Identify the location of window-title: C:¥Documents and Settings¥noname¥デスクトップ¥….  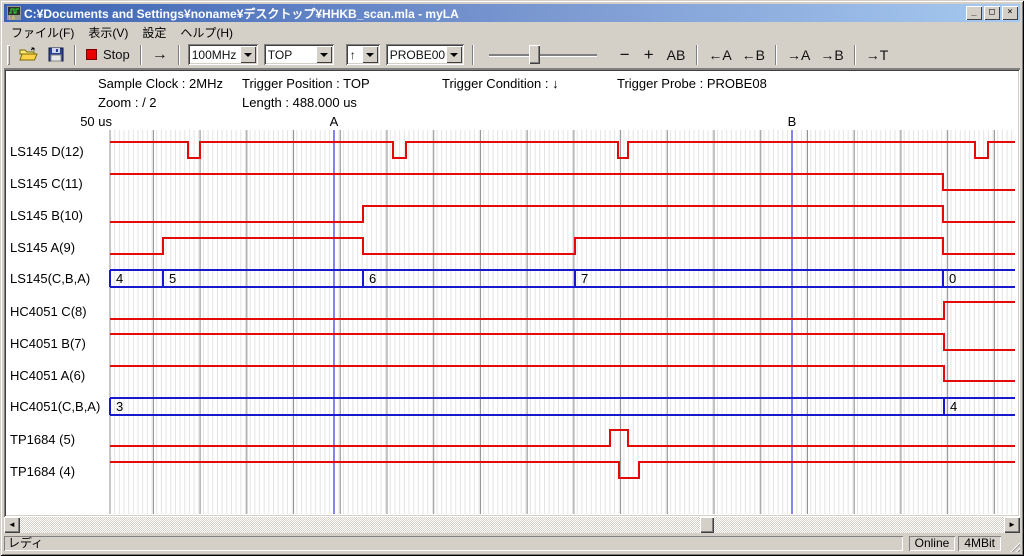
(241, 13).